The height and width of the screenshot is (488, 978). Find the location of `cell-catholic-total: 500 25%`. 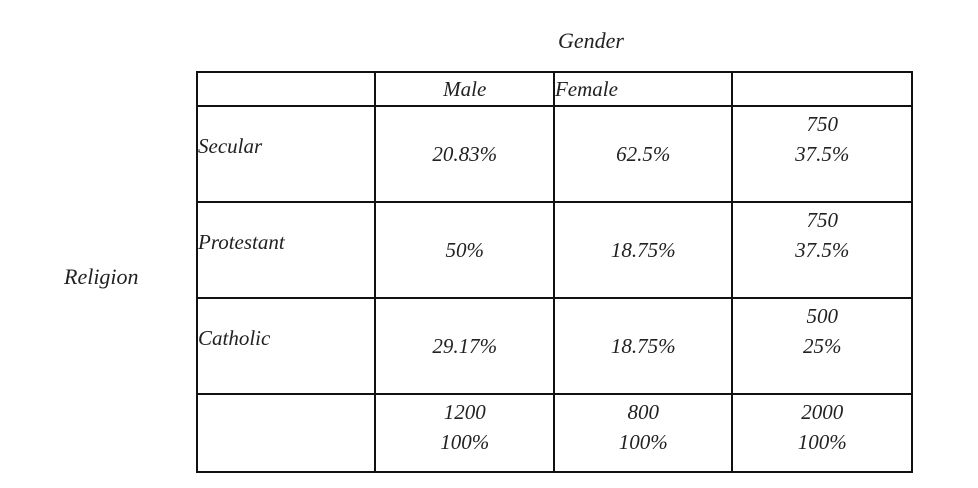

cell-catholic-total: 500 25% is located at coordinates (822, 346).